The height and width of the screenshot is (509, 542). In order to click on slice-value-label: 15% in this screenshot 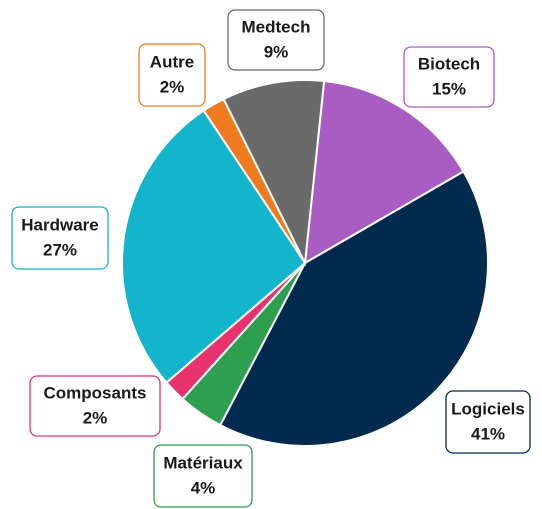, I will do `click(449, 88)`.